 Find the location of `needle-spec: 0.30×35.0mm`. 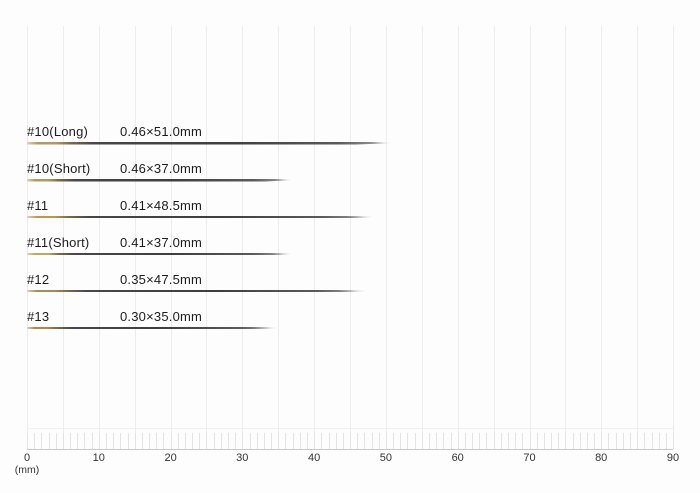

needle-spec: 0.30×35.0mm is located at coordinates (161, 316).